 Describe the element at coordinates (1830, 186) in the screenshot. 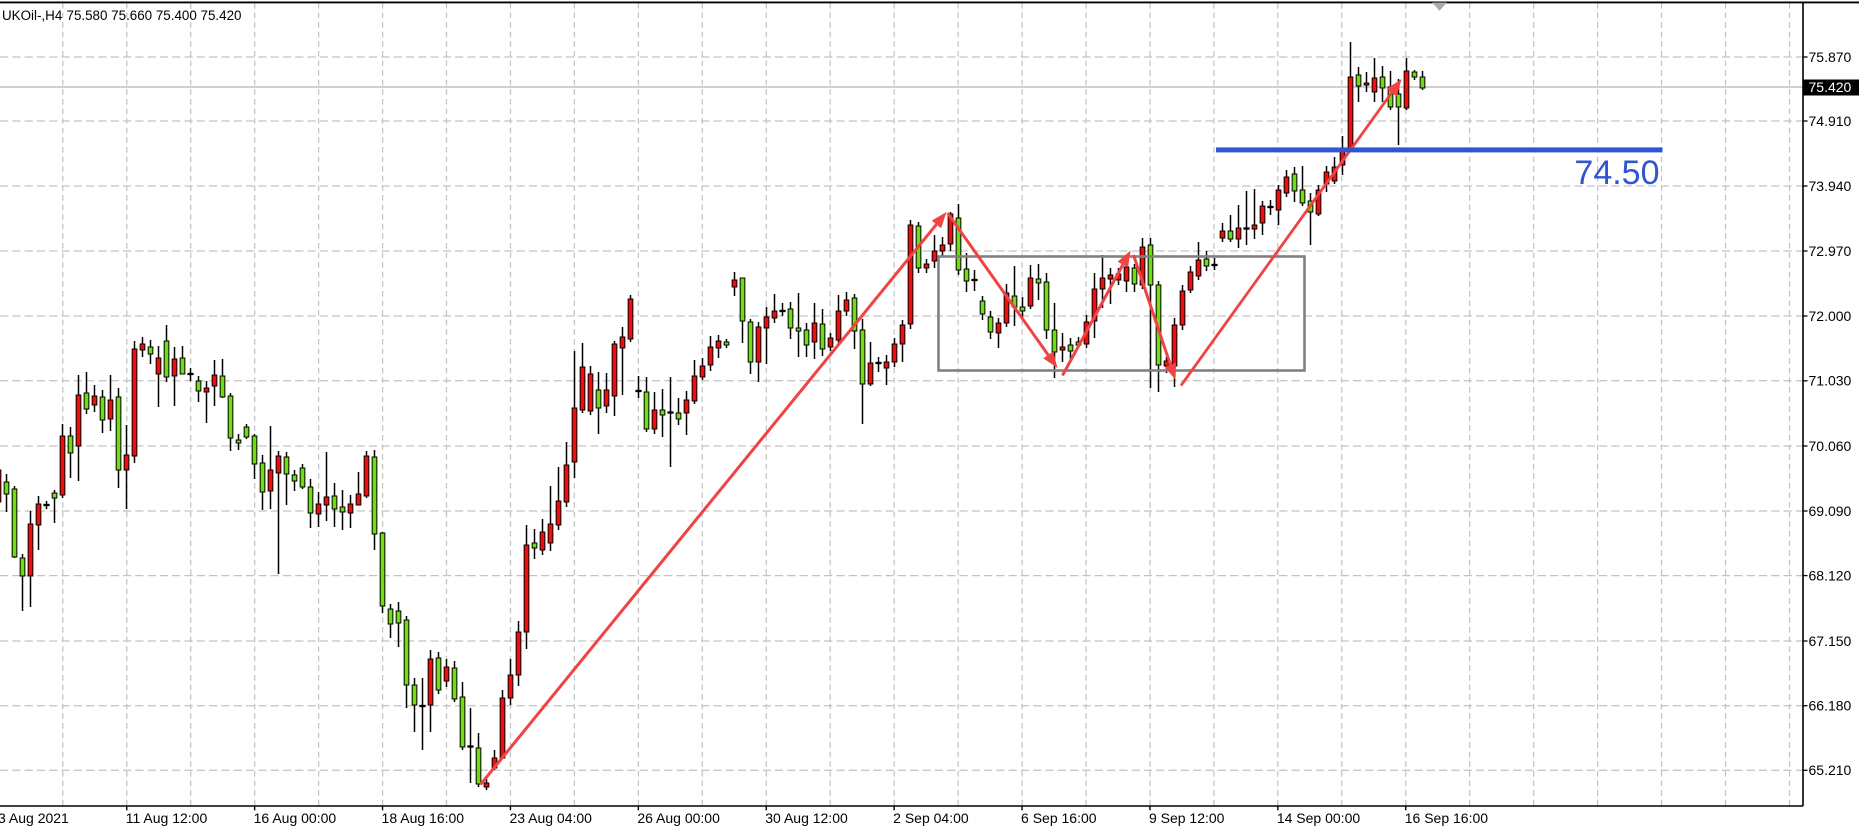

I see `svg-text: 73.940` at that location.